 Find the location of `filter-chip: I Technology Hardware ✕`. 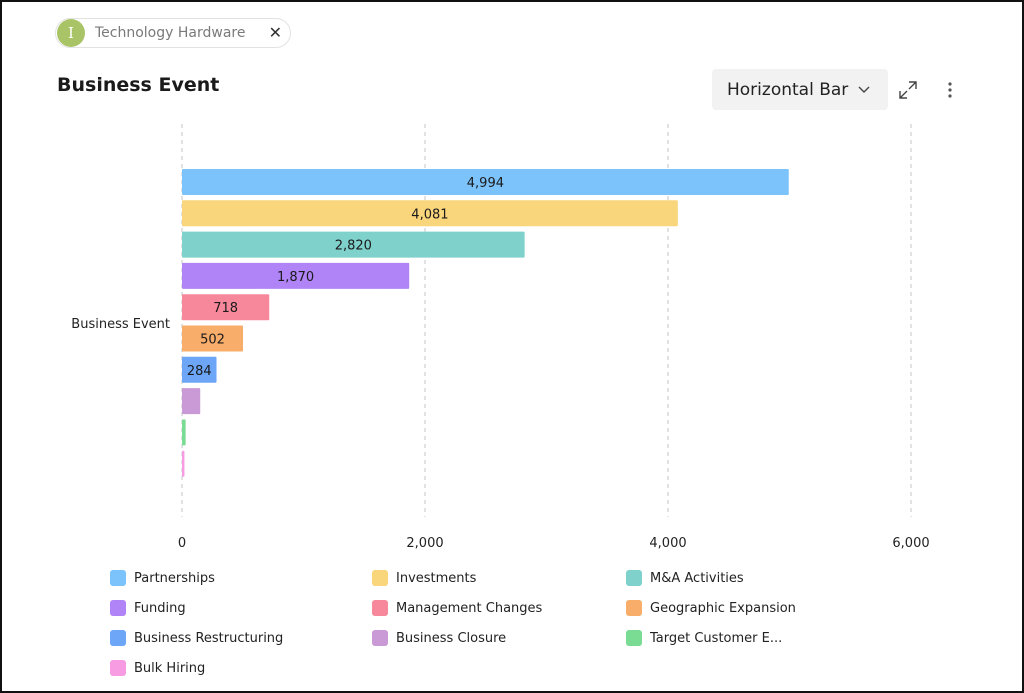

filter-chip: I Technology Hardware ✕ is located at coordinates (173, 33).